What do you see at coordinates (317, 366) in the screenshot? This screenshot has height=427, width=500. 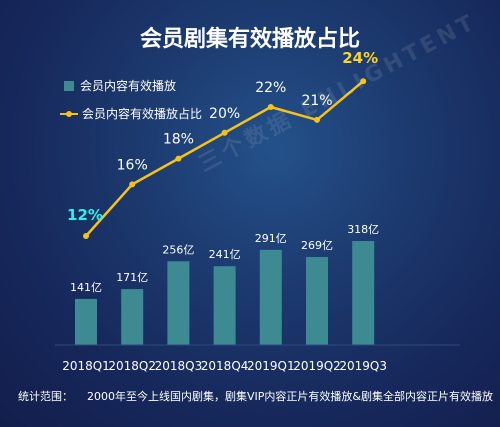 I see `x-tick-label: 2019Q2` at bounding box center [317, 366].